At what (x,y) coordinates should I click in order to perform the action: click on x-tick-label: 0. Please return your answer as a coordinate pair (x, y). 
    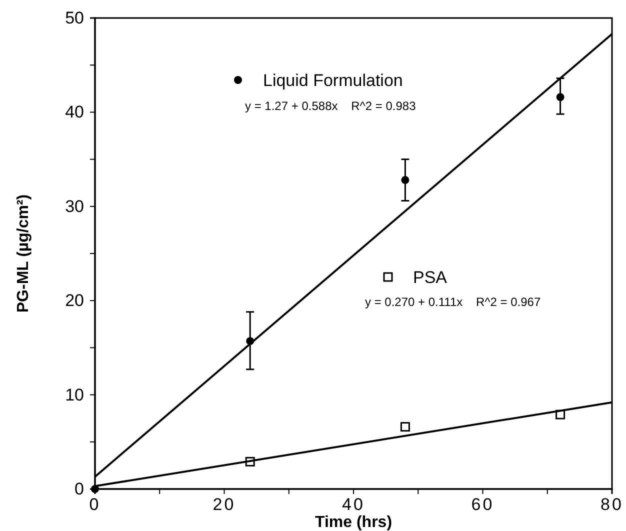
    Looking at the image, I should click on (95, 504).